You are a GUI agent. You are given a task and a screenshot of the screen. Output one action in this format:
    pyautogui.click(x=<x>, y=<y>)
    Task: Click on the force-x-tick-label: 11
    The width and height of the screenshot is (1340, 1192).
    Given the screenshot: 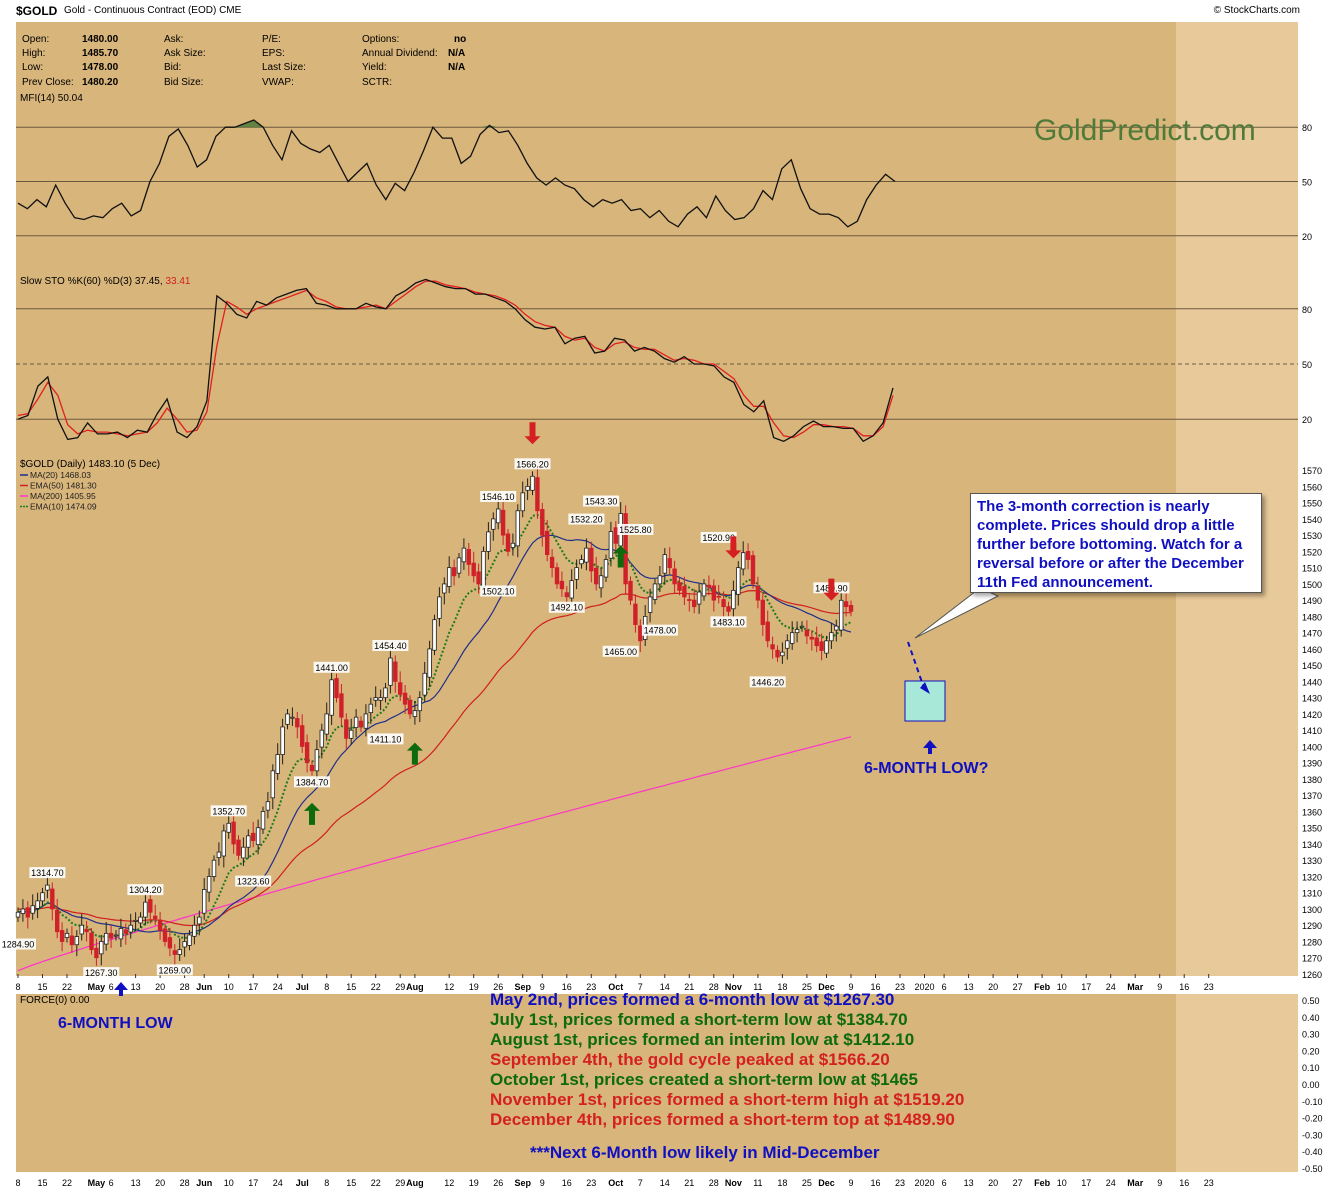 What is the action you would take?
    pyautogui.click(x=757, y=1183)
    